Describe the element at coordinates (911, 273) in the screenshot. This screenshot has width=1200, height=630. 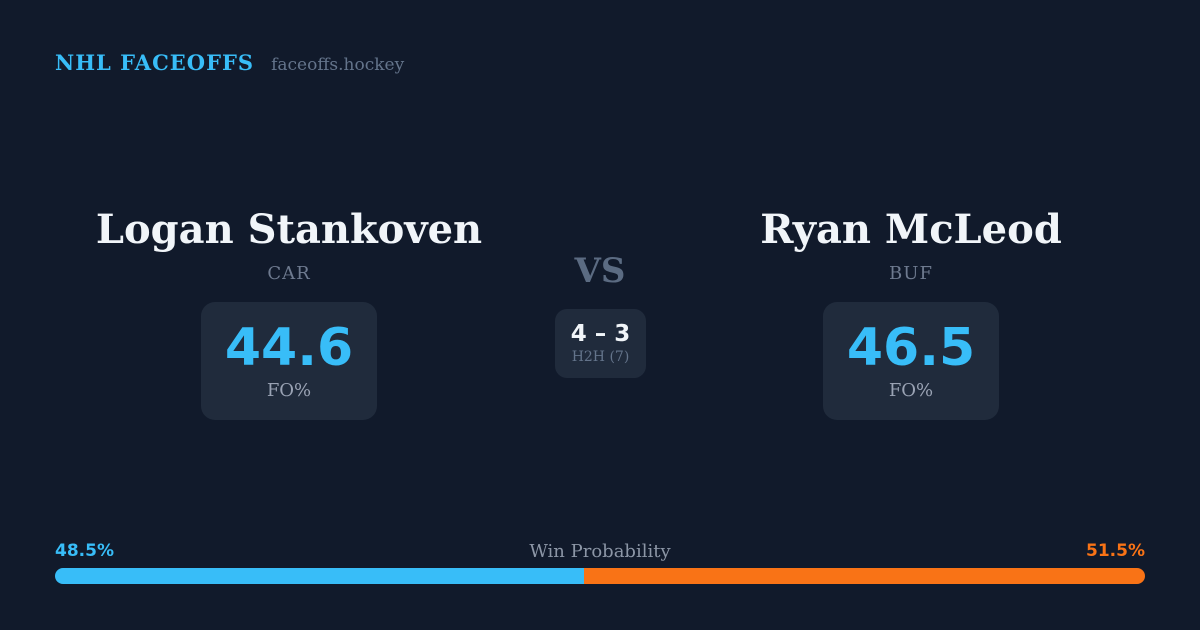
I see `player-team-away: BUF` at that location.